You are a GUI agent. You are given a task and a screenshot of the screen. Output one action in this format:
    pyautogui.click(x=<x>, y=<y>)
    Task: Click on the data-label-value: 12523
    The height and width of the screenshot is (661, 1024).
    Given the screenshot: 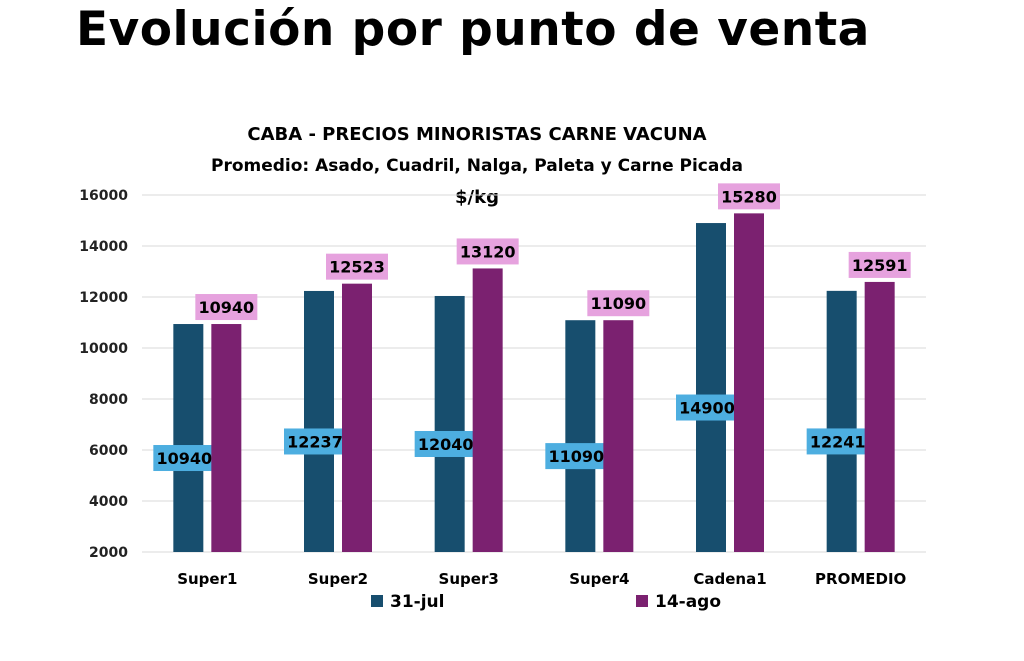 What is the action you would take?
    pyautogui.click(x=357, y=267)
    